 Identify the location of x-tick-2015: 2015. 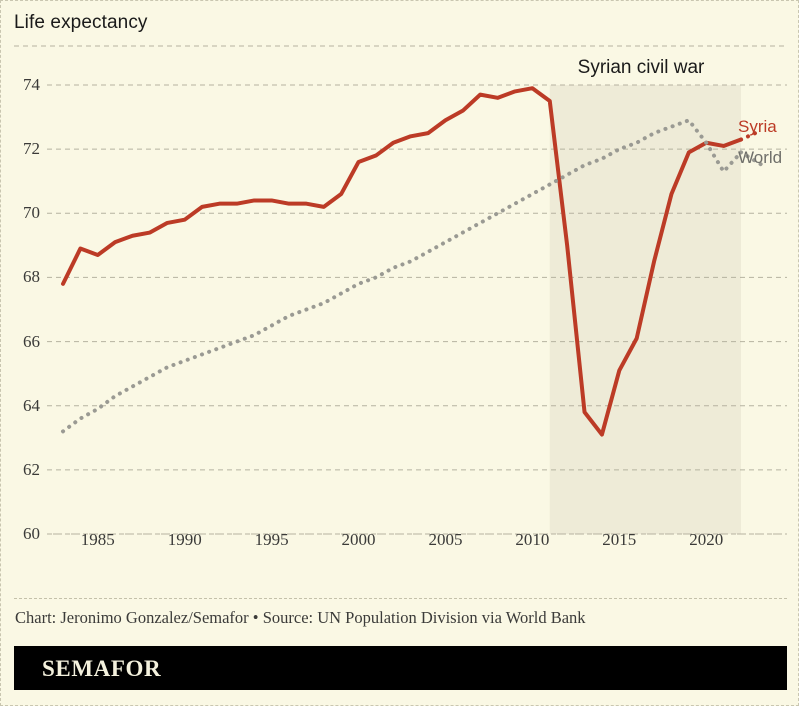
(619, 539).